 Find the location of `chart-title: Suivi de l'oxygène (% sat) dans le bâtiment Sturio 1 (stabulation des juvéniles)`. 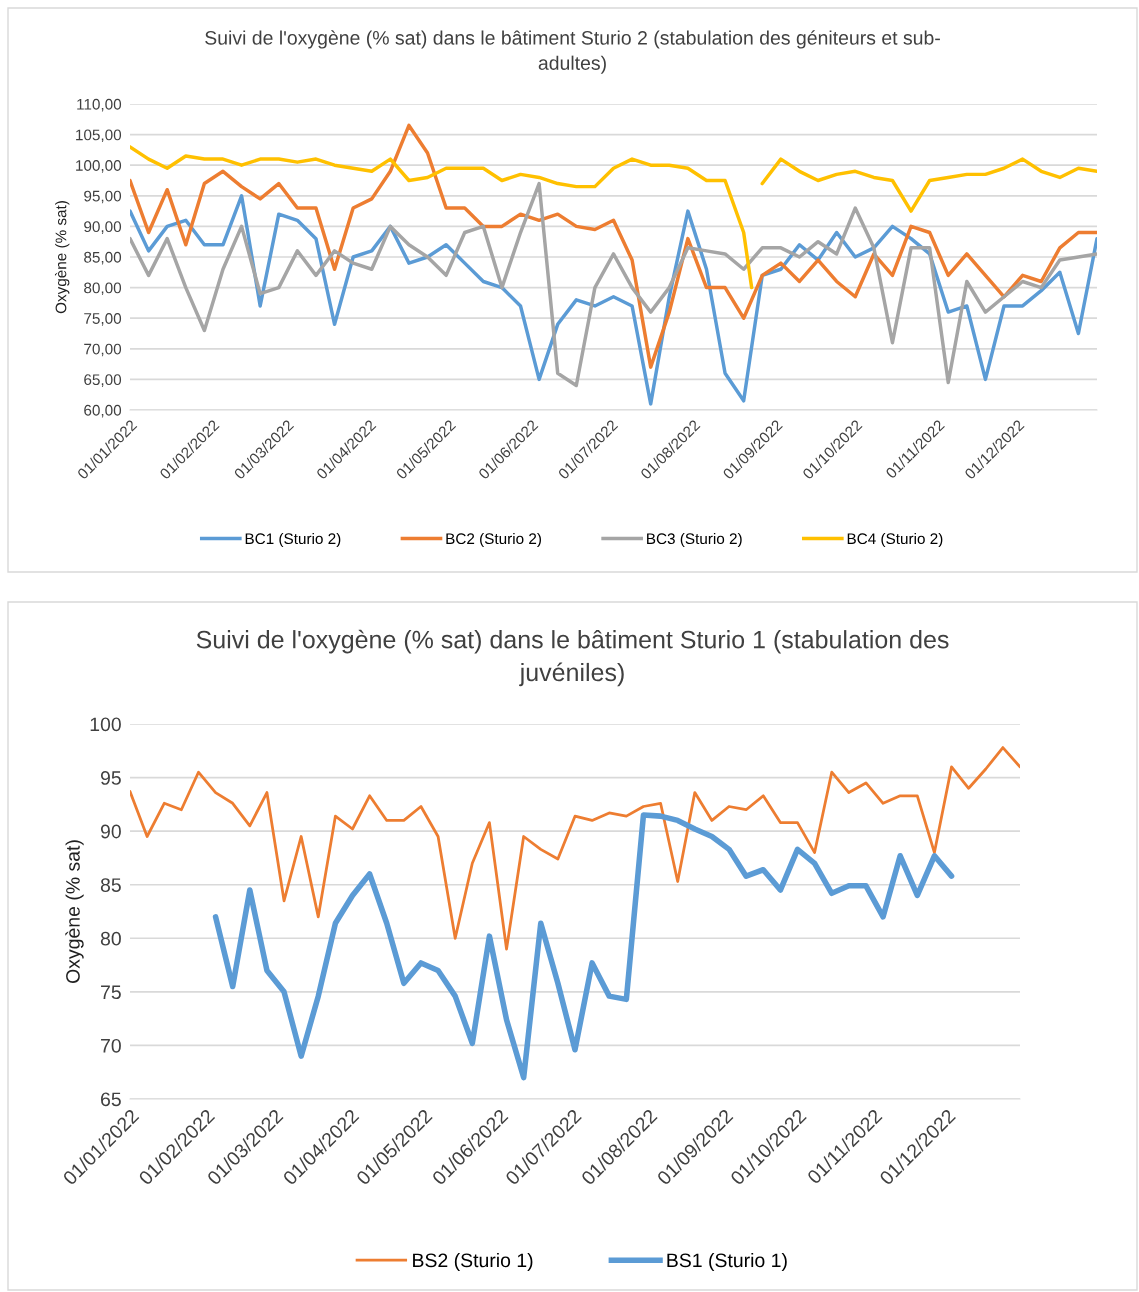

chart-title: Suivi de l'oxygène (% sat) dans le bâtiment Sturio 1 (stabulation des juvéniles) is located at coordinates (572, 658).